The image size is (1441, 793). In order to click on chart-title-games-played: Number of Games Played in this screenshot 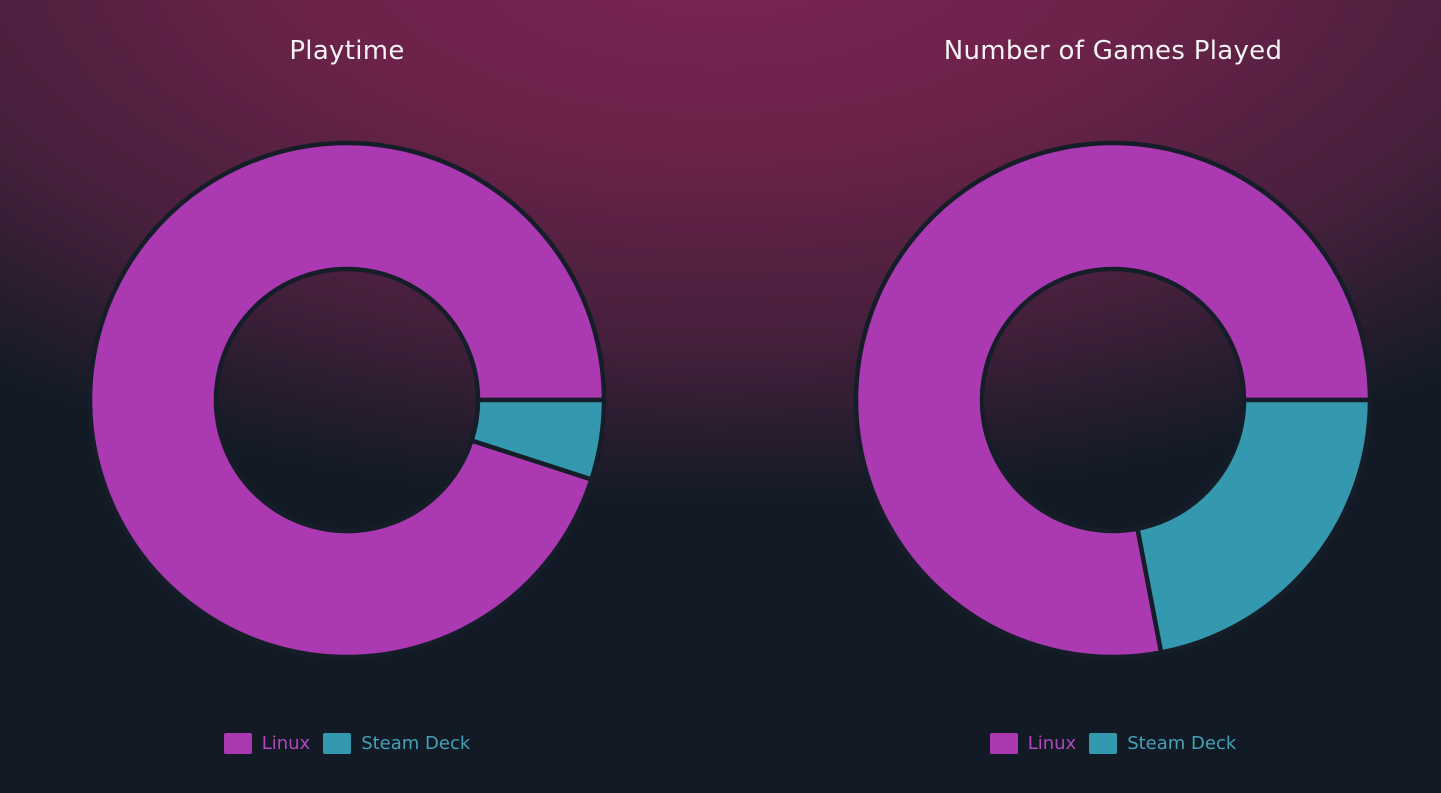, I will do `click(1113, 51)`.